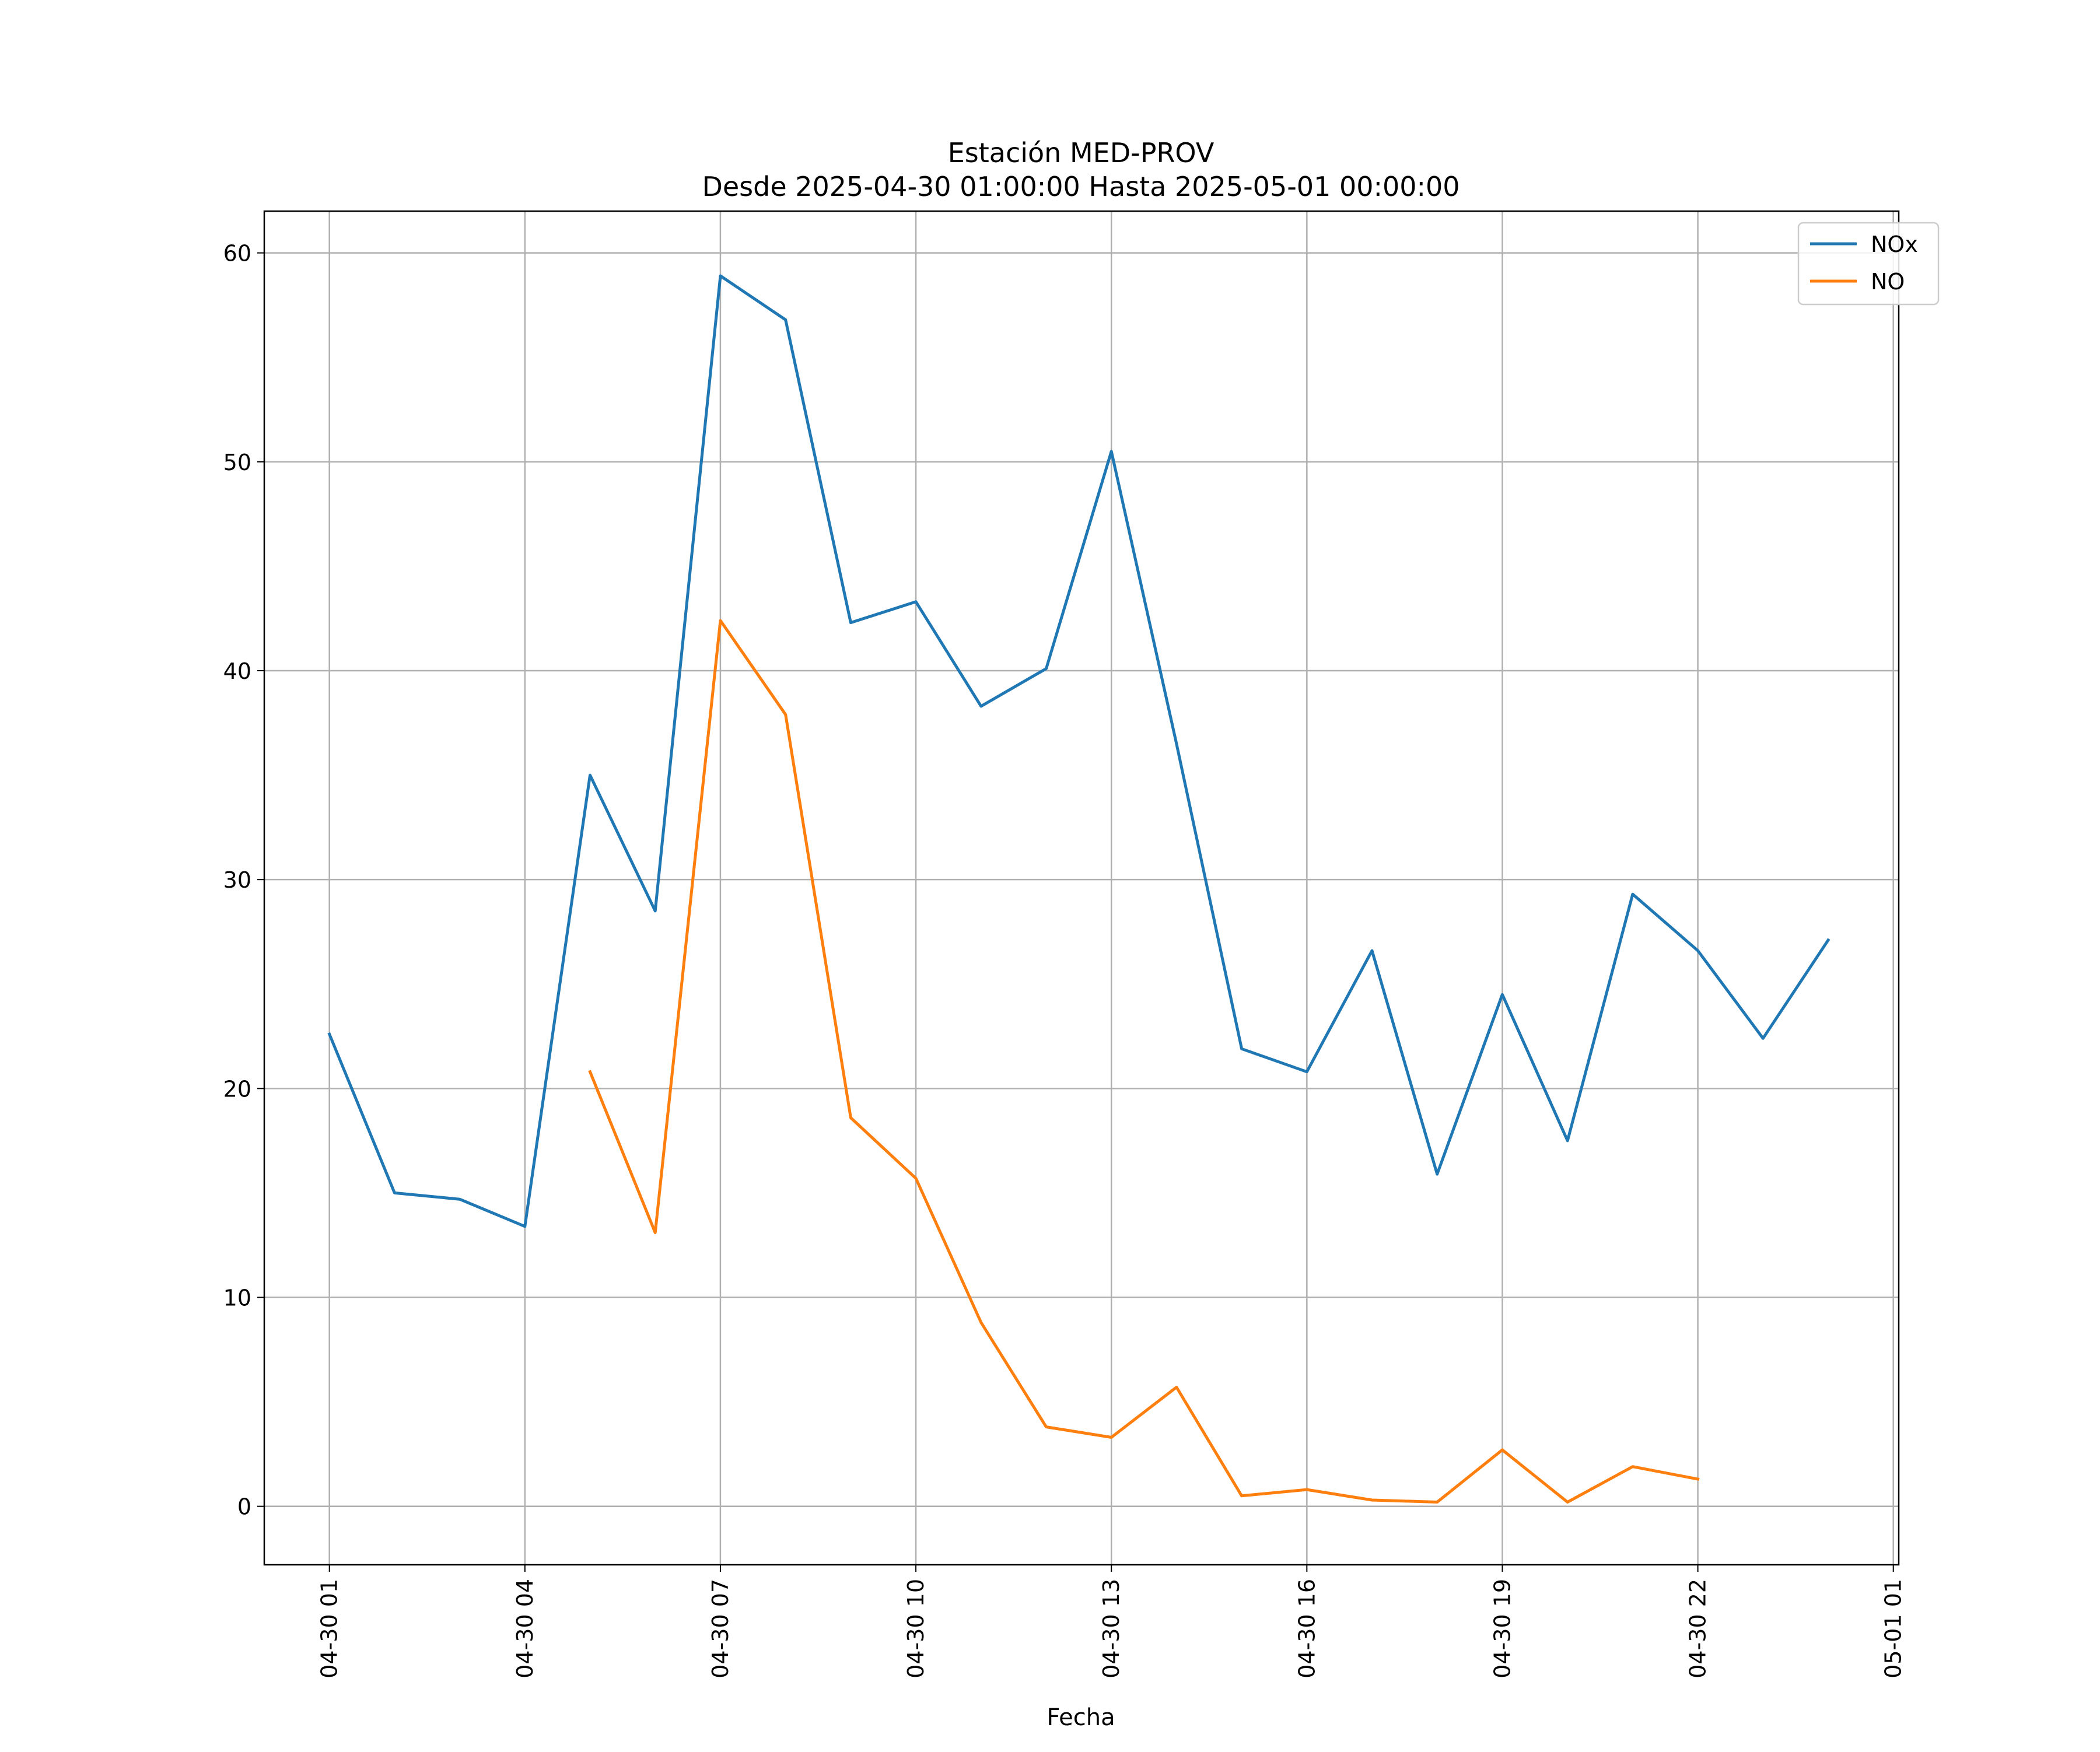 The width and height of the screenshot is (2100, 1752). I want to click on legend-label-no: NO, so click(1888, 282).